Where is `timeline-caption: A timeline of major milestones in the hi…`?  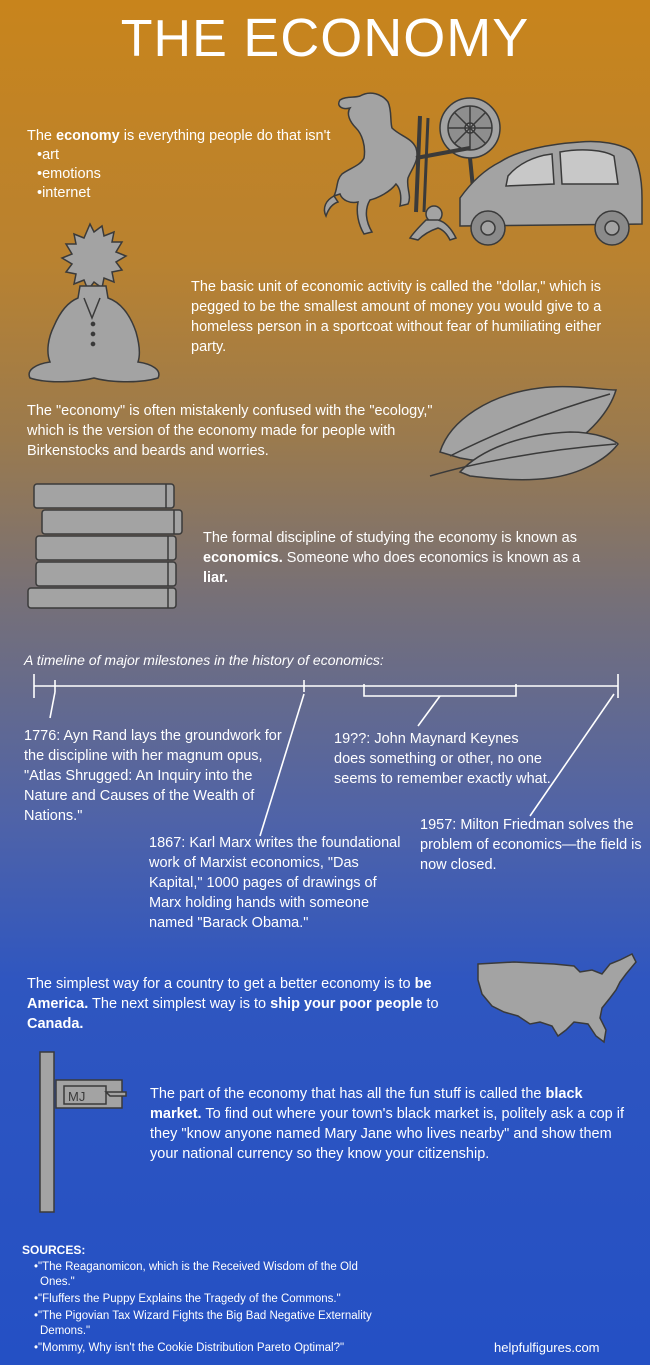 timeline-caption: A timeline of major milestones in the hi… is located at coordinates (204, 660).